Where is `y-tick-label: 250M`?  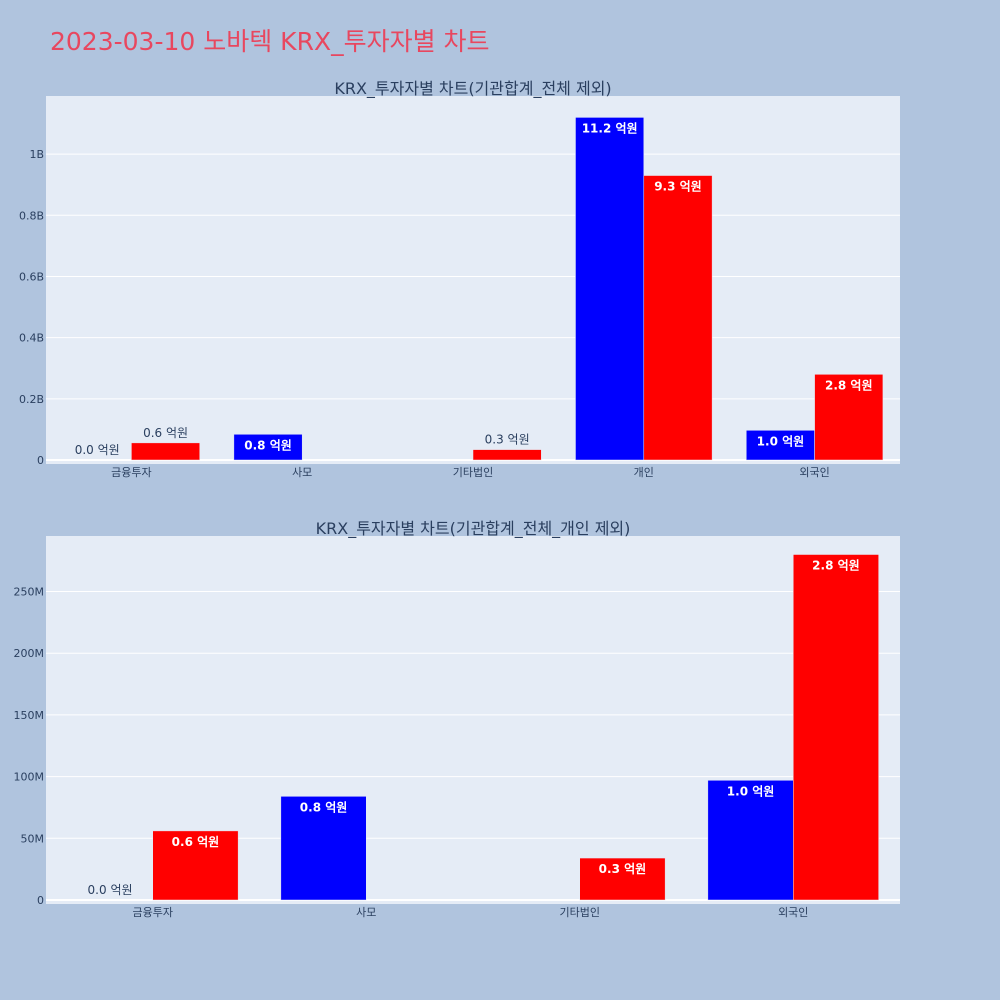
y-tick-label: 250M is located at coordinates (29, 592).